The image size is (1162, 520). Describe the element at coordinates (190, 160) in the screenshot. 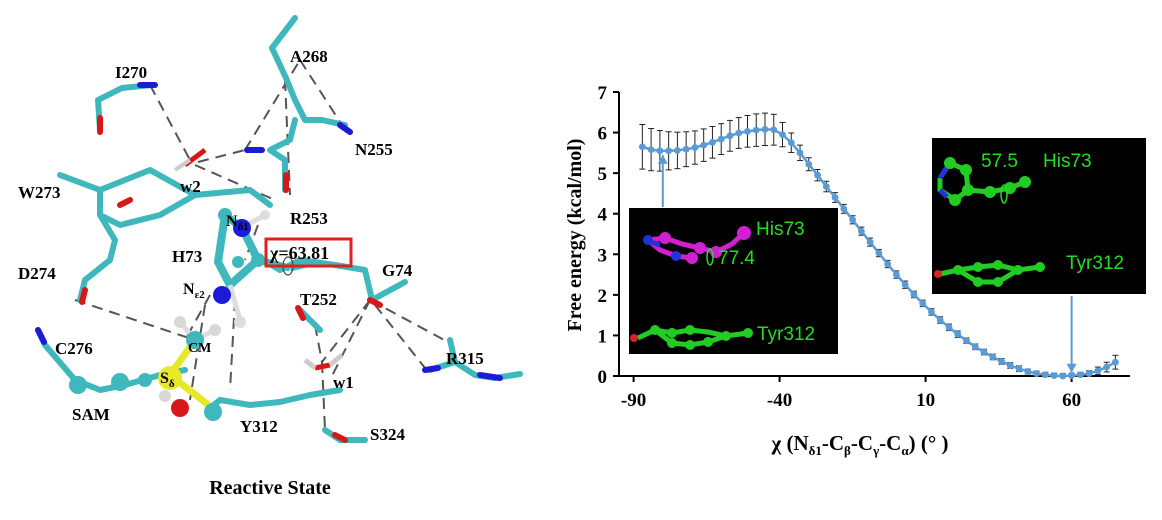

I see `w2-water` at that location.